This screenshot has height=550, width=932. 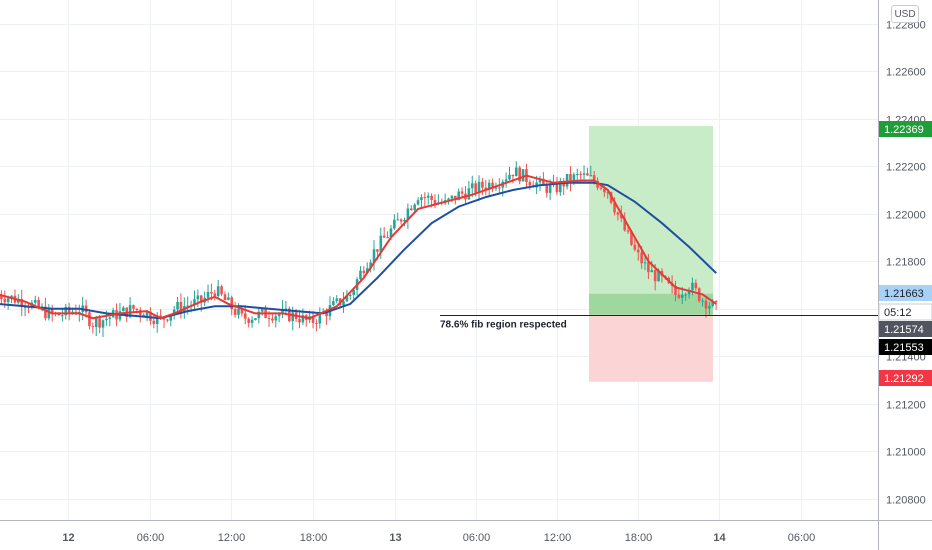 What do you see at coordinates (651, 348) in the screenshot?
I see `loss-zone` at bounding box center [651, 348].